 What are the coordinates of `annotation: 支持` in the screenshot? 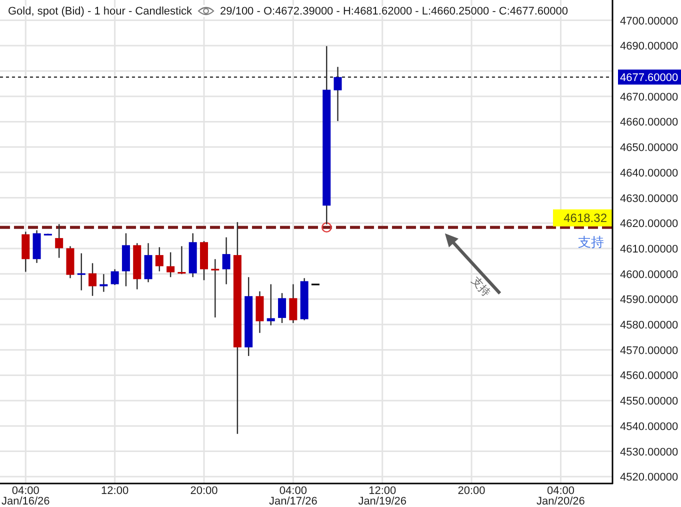 It's located at (480, 287).